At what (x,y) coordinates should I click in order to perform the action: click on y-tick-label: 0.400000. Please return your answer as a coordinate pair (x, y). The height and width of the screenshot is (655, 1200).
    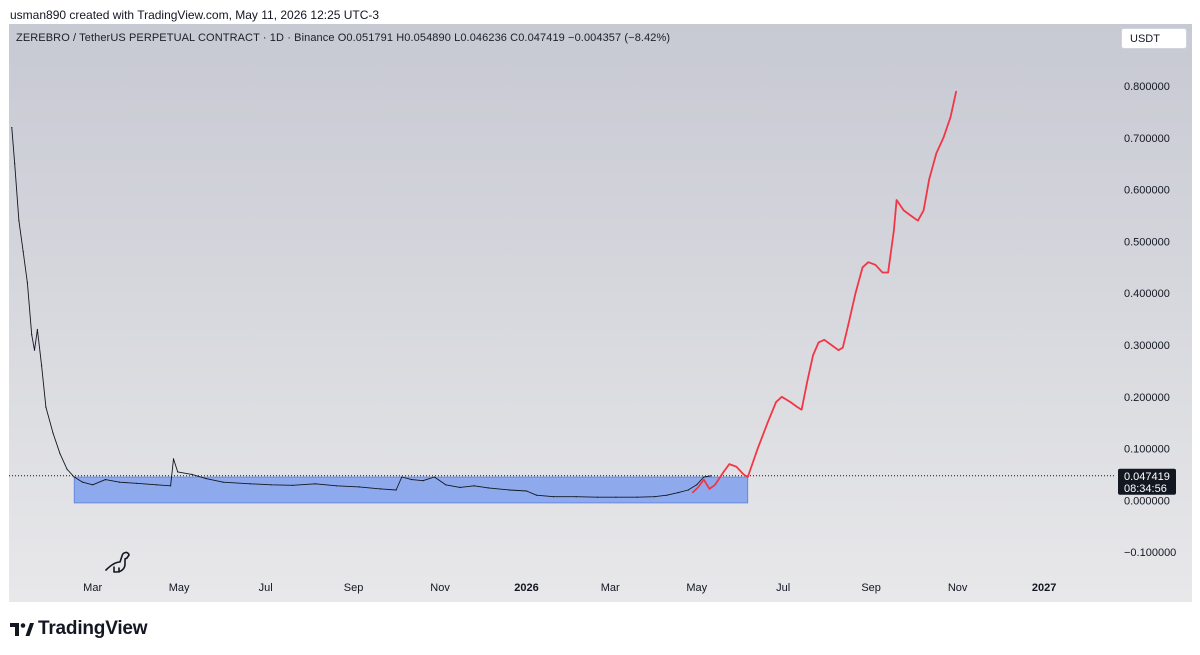
    Looking at the image, I should click on (1147, 294).